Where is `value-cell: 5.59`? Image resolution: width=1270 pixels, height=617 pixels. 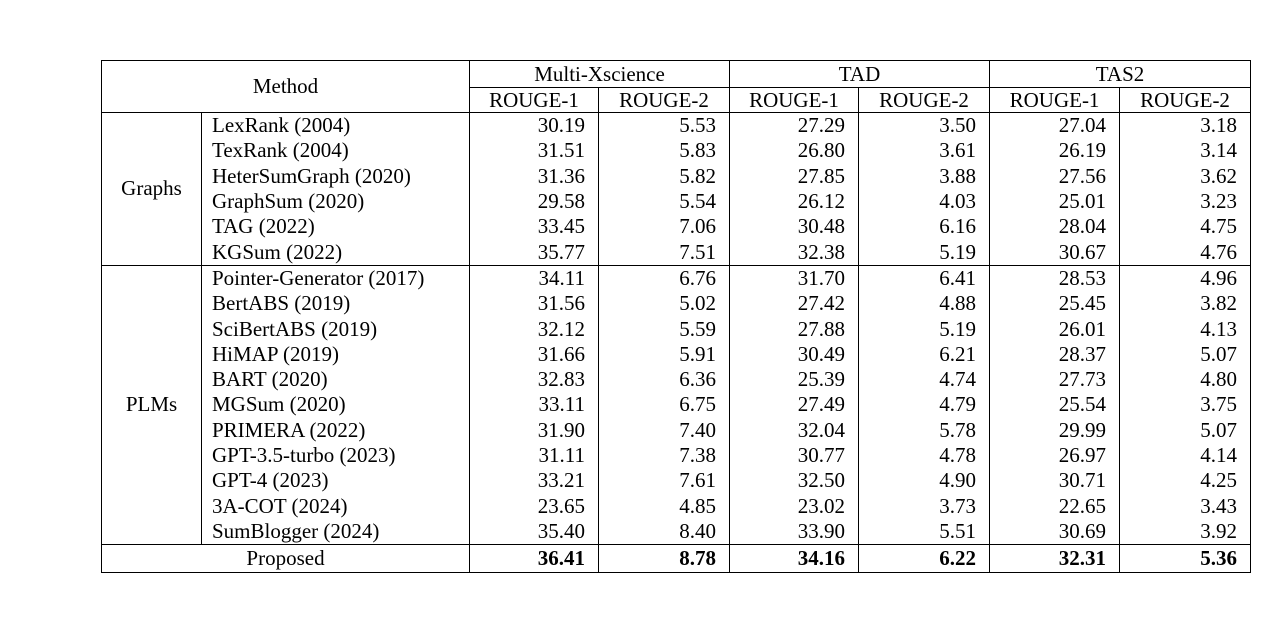
value-cell: 5.59 is located at coordinates (664, 329).